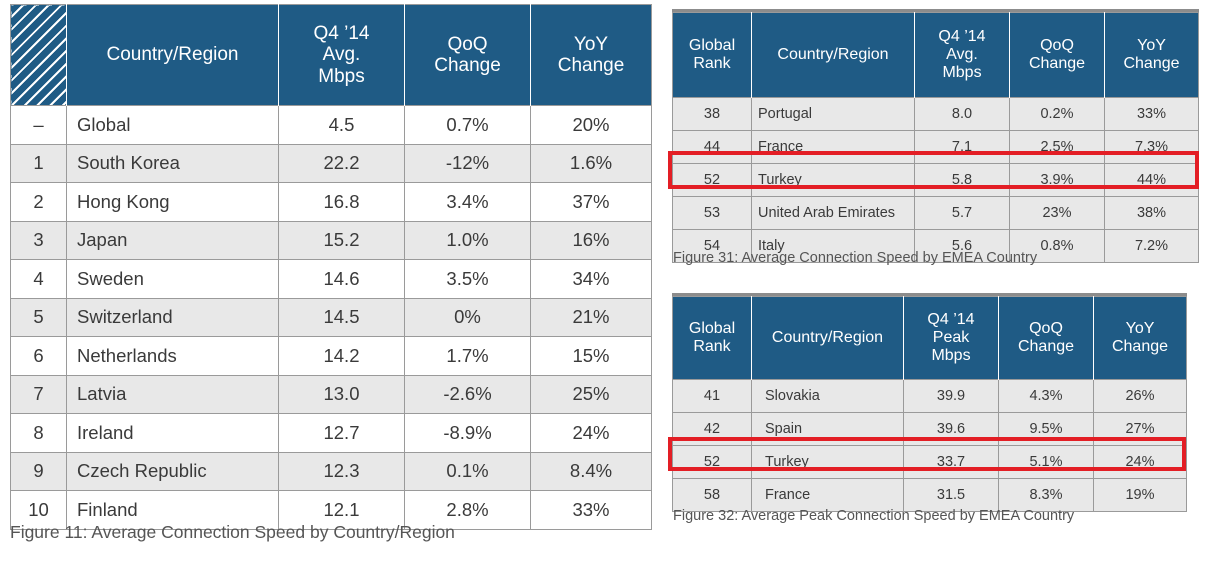 Image resolution: width=1214 pixels, height=562 pixels. Describe the element at coordinates (341, 55) in the screenshot. I see `figure11-header-cell: Q4 ’14 Avg. Mbps` at that location.